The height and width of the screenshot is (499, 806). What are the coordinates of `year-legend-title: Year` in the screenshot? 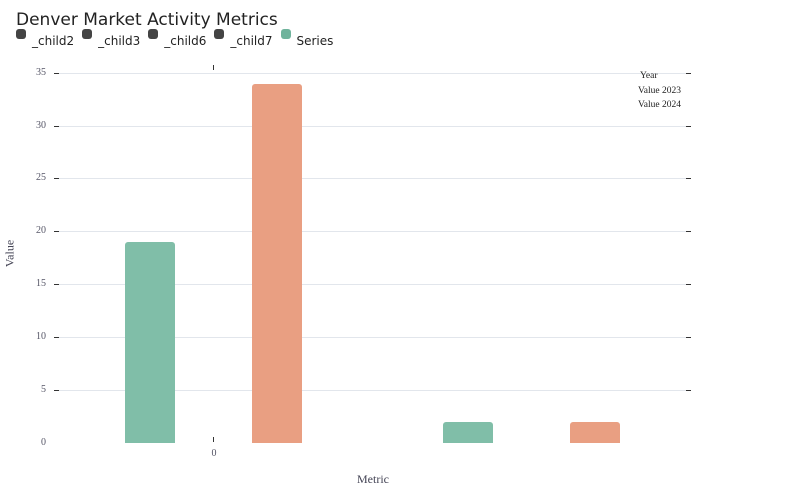 It's located at (649, 76).